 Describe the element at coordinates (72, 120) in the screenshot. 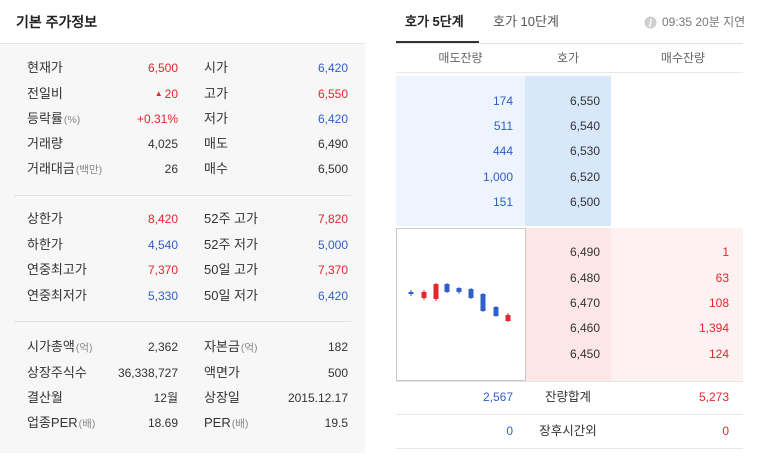

I see `change-rate-unit: (%)` at that location.